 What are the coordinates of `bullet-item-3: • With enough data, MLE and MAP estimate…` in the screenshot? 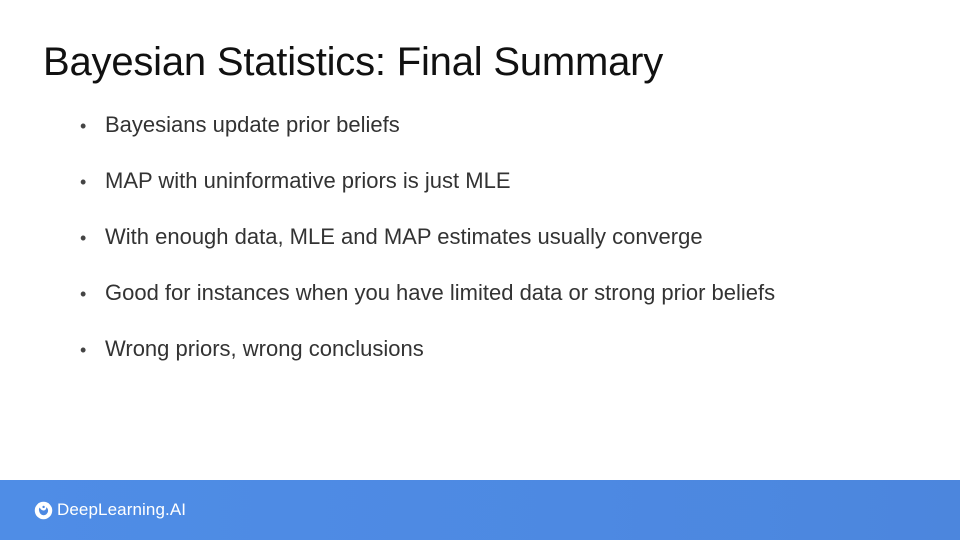 It's located at (427, 252).